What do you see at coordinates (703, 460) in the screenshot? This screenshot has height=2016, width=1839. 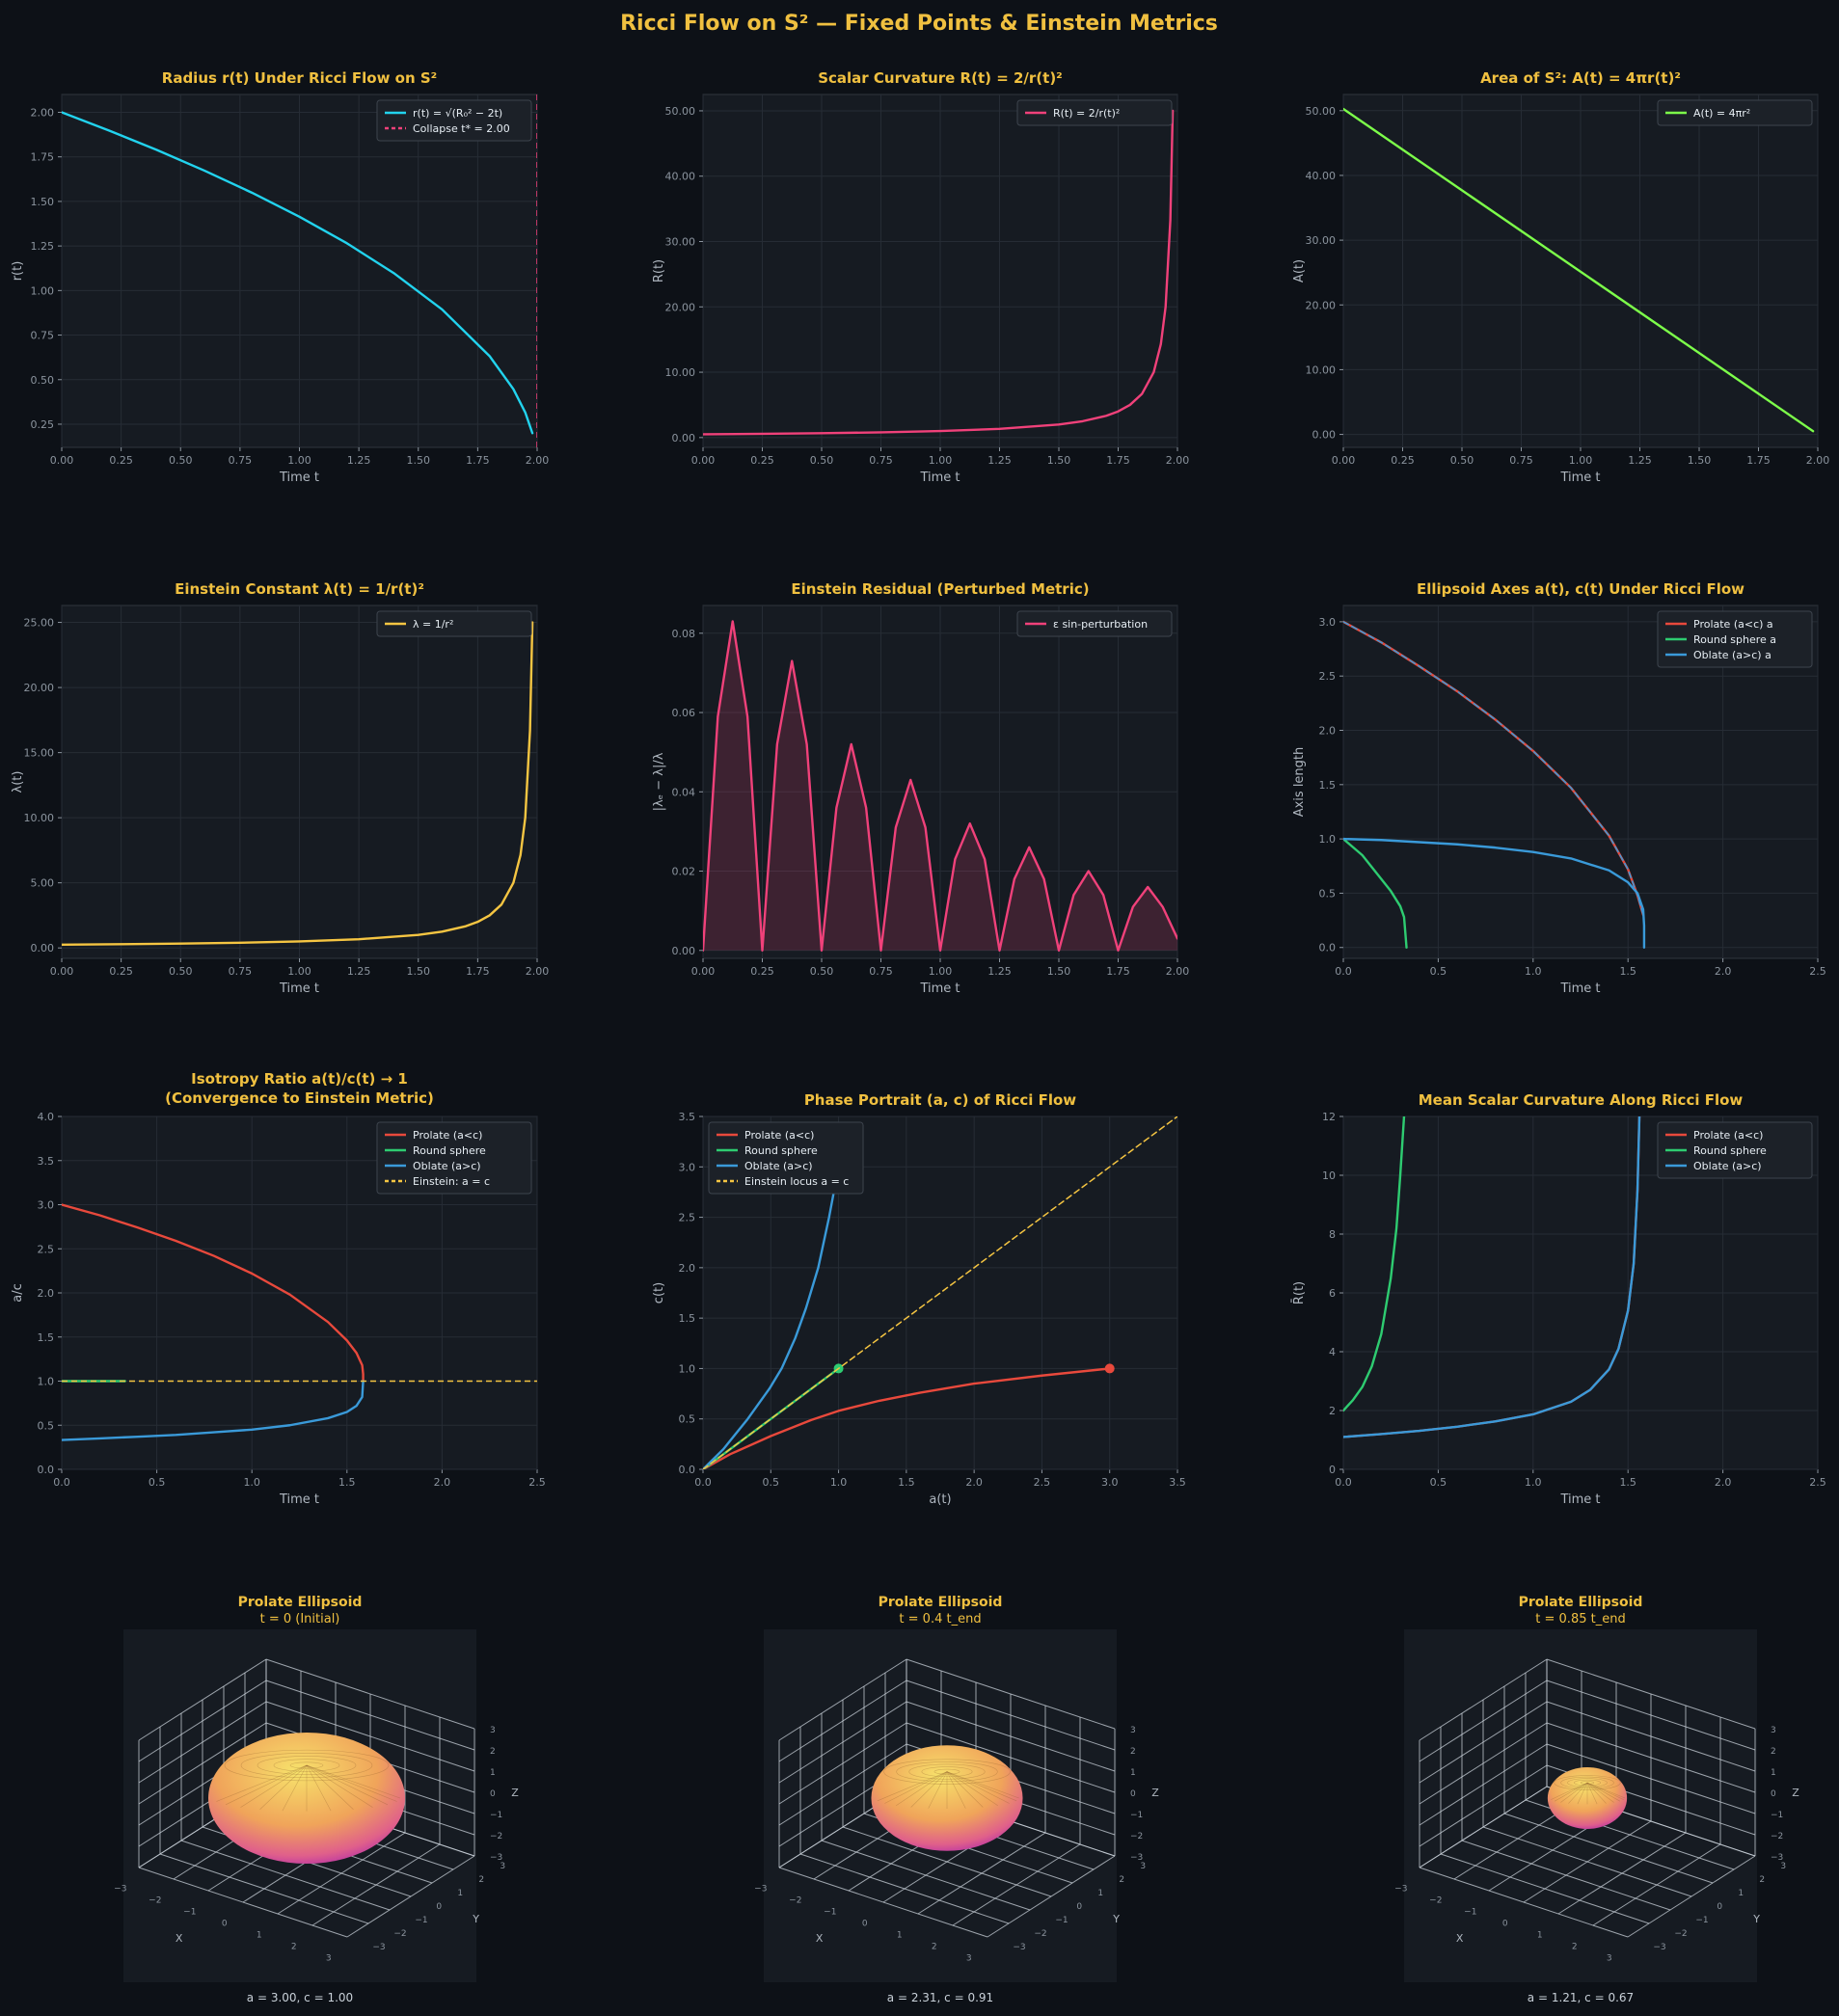 I see `x-tick-label: 0.00` at bounding box center [703, 460].